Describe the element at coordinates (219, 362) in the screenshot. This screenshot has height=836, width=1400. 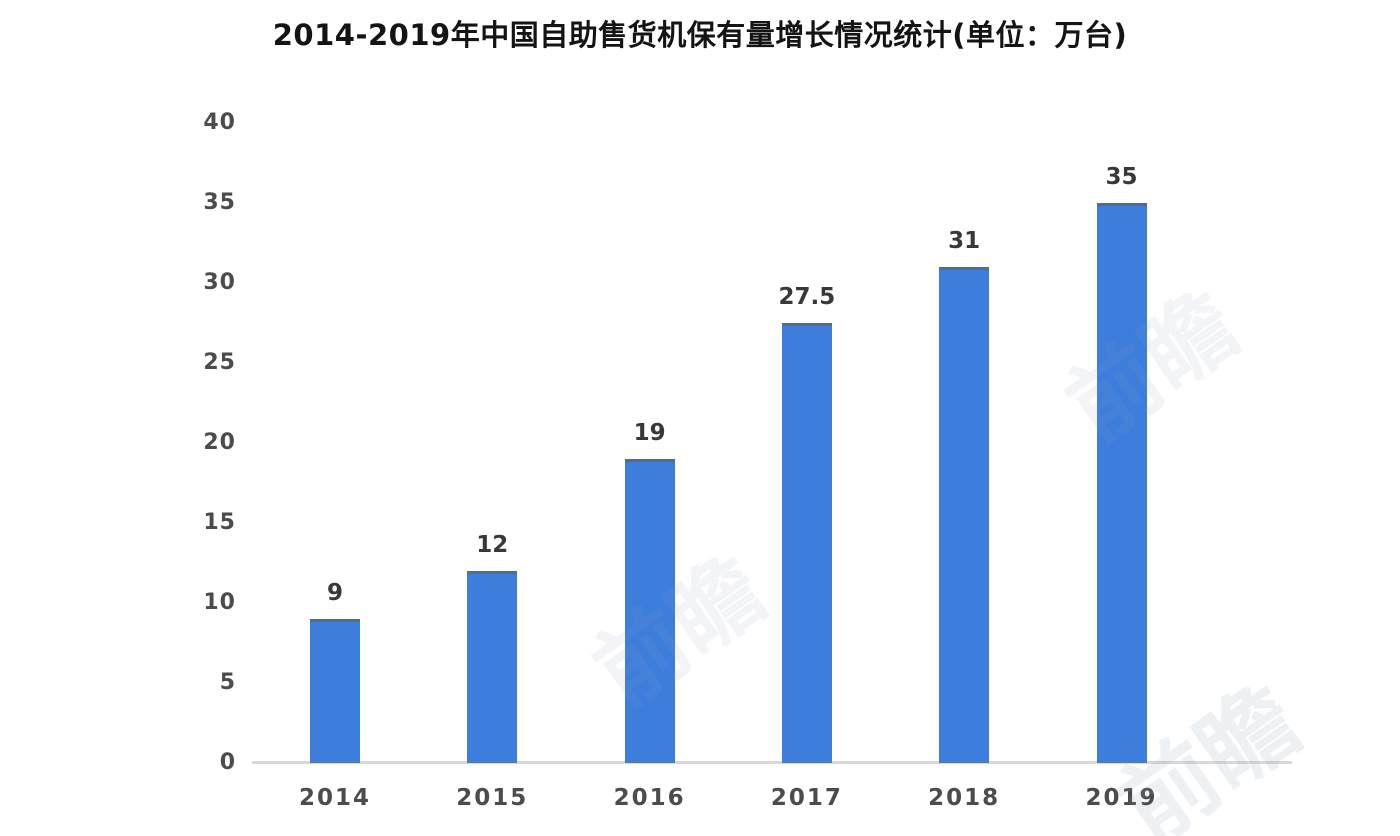
I see `y-axis-tick-label: 25` at that location.